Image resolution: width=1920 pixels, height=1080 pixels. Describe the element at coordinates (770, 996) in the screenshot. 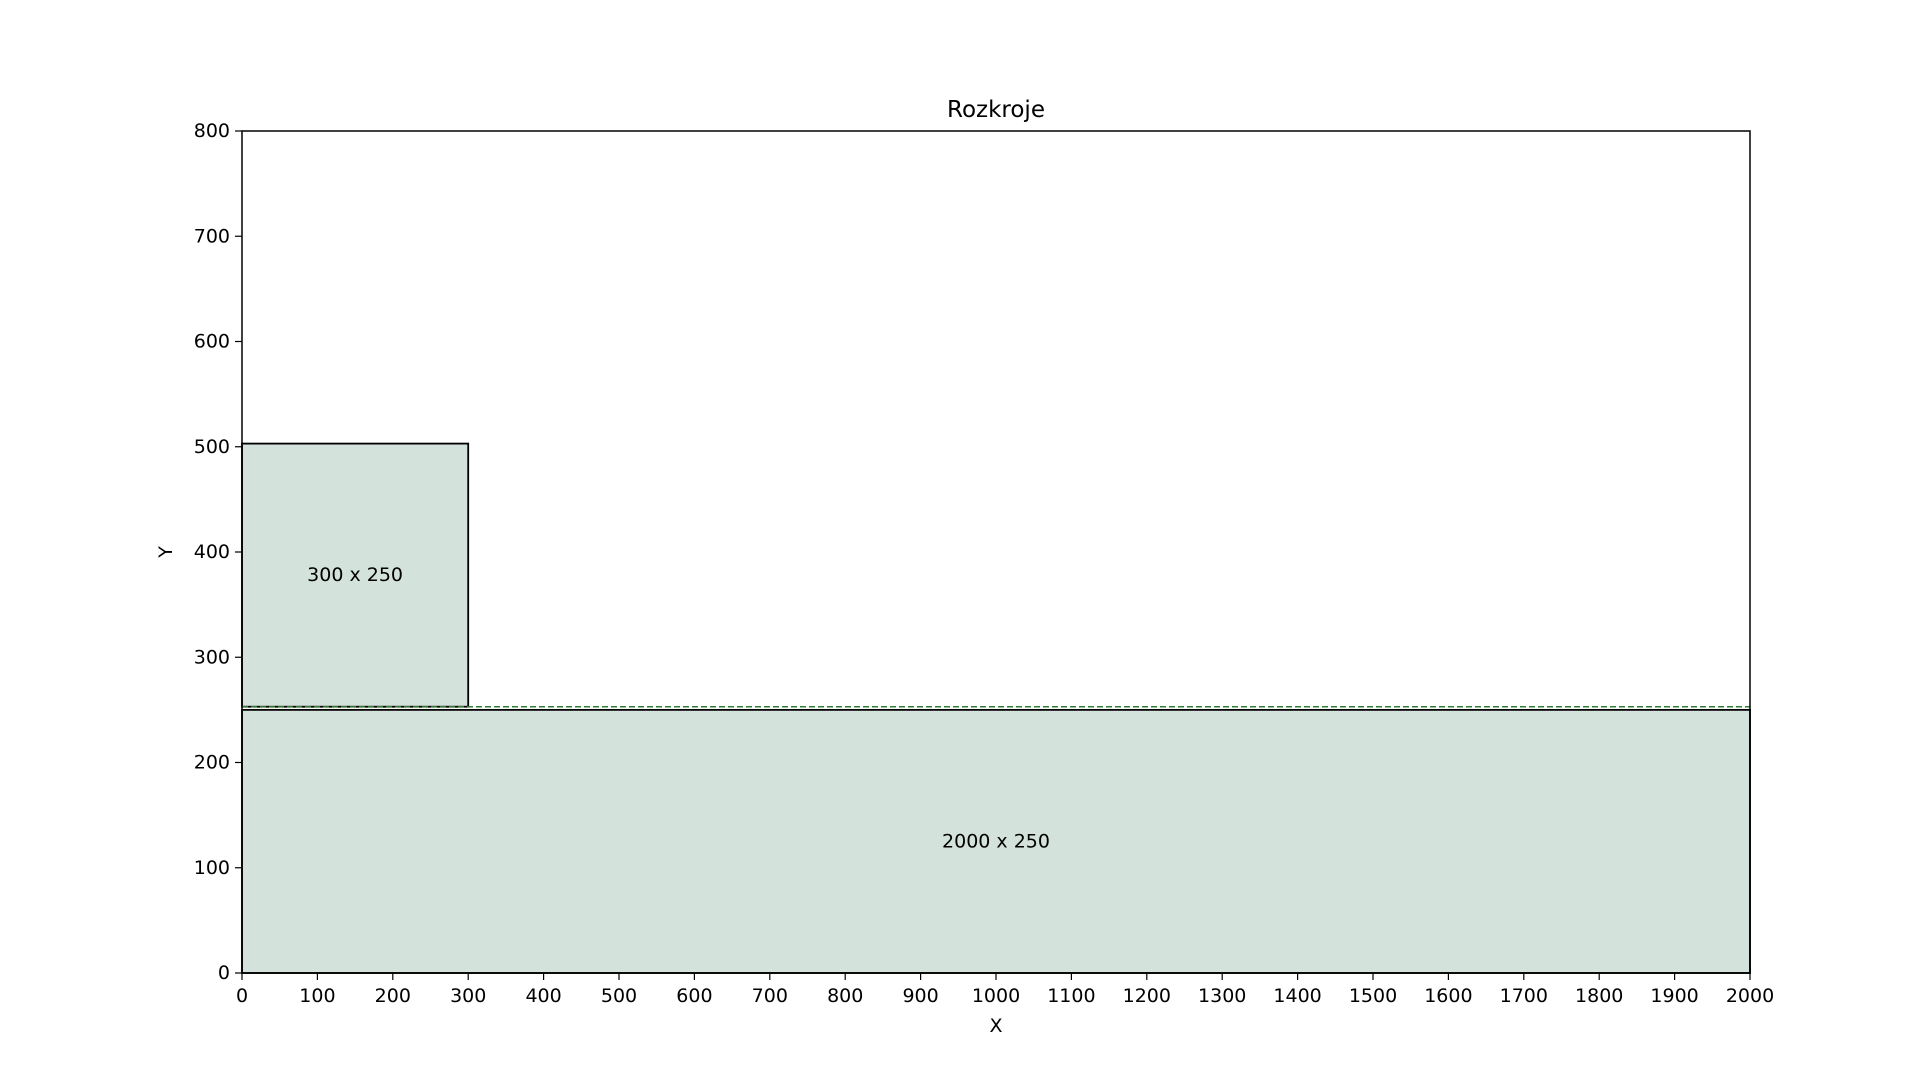

I see `x-tick-label: 700` at that location.